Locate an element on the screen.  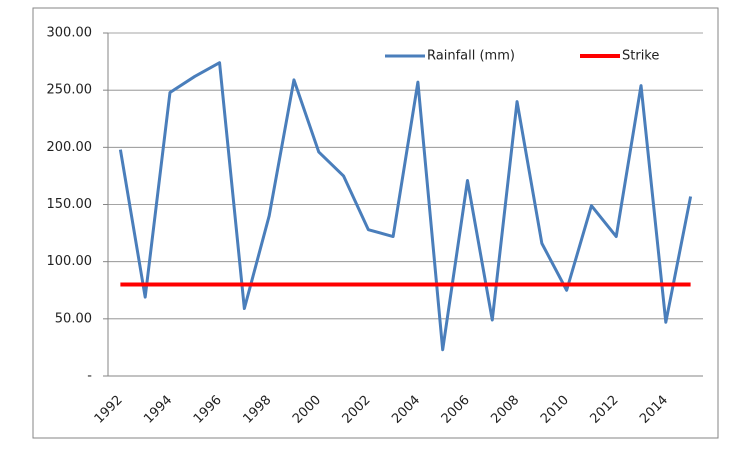
y-tick-label: 250.00 is located at coordinates (70, 90).